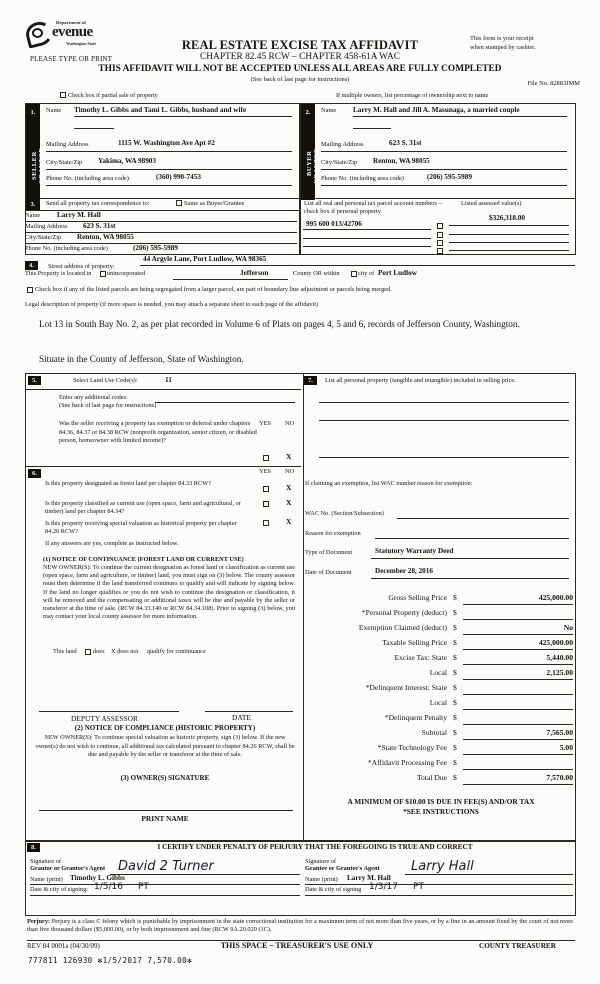  What do you see at coordinates (439, 895) in the screenshot?
I see `grantee-date-rule` at bounding box center [439, 895].